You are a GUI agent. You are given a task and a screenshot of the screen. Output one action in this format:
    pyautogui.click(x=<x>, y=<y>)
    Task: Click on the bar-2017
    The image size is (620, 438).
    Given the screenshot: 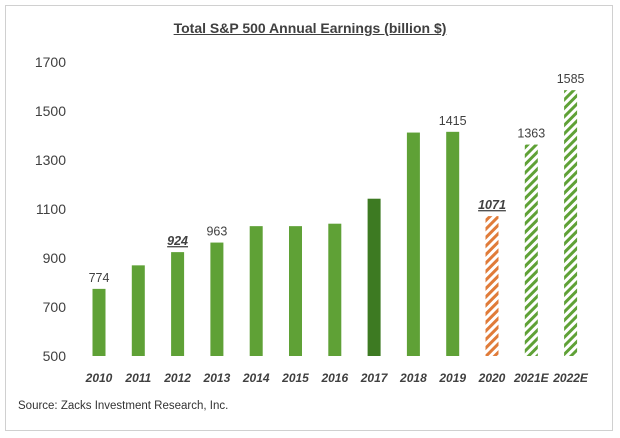 What is the action you would take?
    pyautogui.click(x=374, y=277)
    